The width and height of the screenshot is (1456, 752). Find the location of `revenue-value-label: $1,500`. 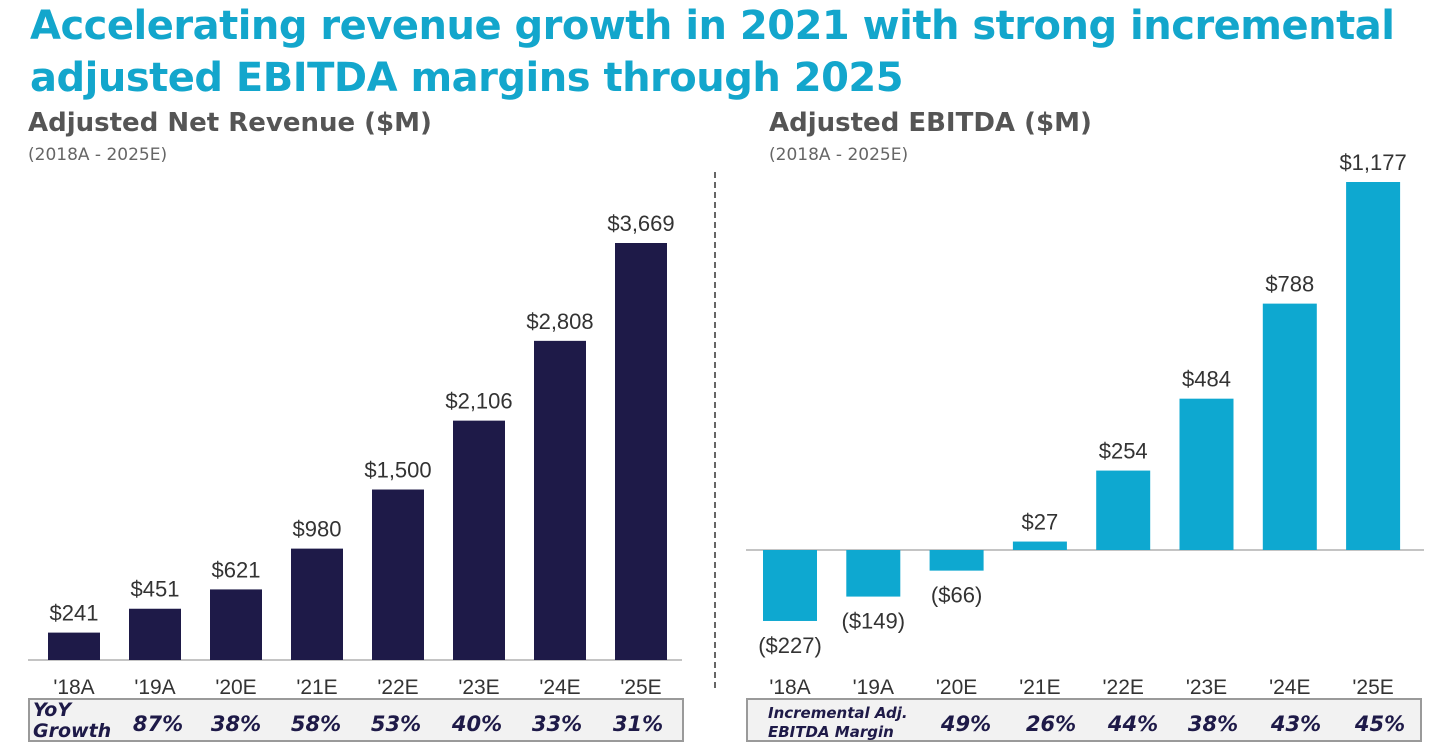

revenue-value-label: $1,500 is located at coordinates (397, 470).